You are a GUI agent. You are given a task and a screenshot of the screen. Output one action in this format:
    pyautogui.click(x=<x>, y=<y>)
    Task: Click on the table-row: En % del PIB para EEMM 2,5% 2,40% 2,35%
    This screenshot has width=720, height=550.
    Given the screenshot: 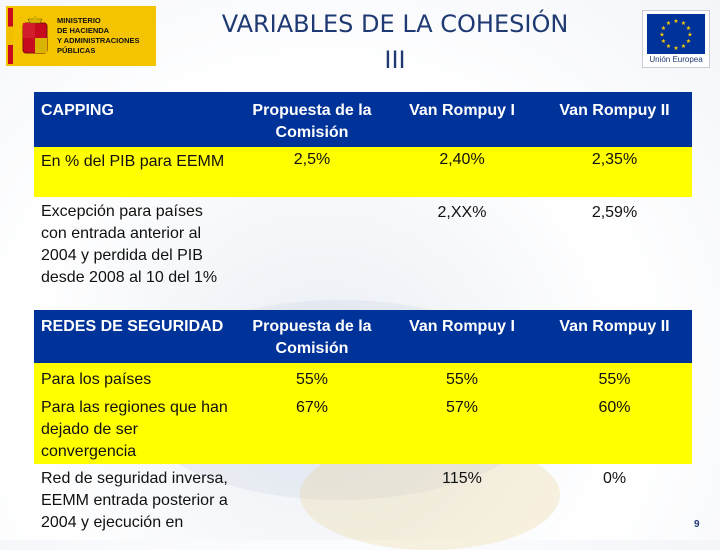 What is the action you would take?
    pyautogui.click(x=363, y=172)
    